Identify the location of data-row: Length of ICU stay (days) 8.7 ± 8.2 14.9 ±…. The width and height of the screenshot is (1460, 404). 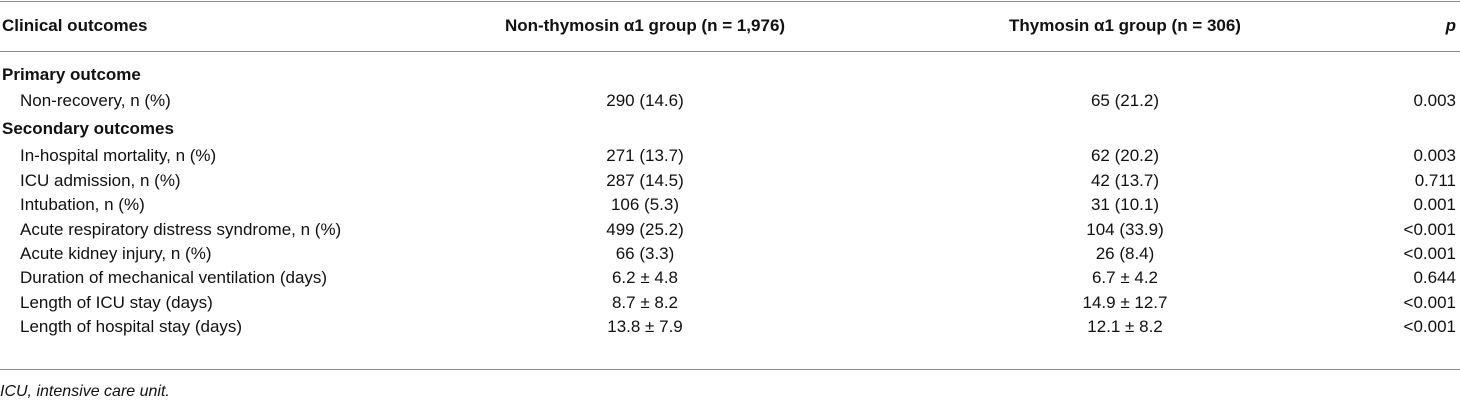
(730, 303).